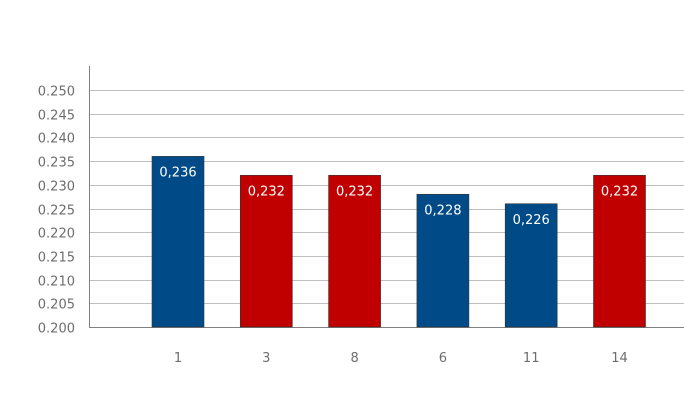  I want to click on y-tick-label: 0.250, so click(56, 92).